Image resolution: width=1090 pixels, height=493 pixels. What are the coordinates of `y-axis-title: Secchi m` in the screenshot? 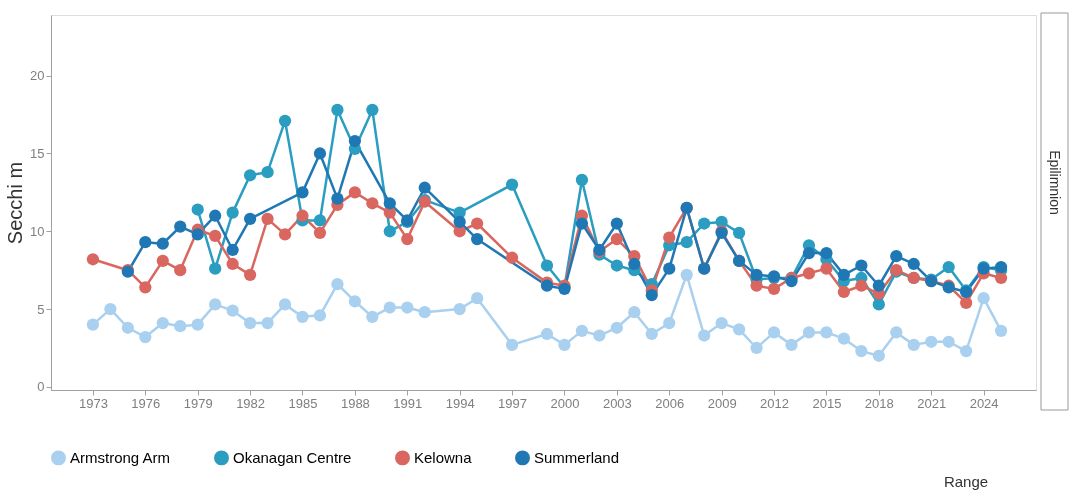 It's located at (15, 203).